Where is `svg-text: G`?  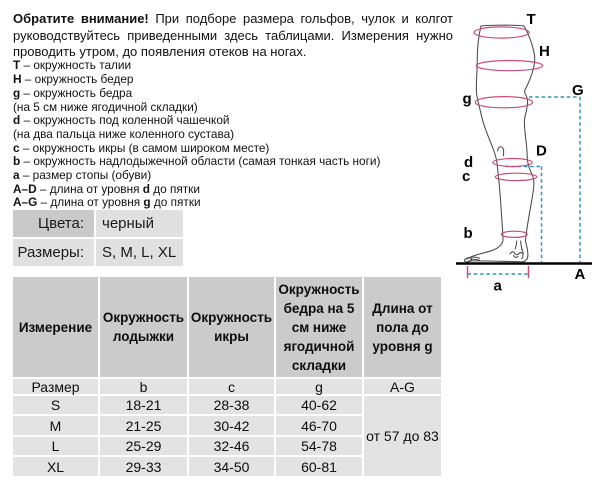
svg-text: G is located at coordinates (578, 90).